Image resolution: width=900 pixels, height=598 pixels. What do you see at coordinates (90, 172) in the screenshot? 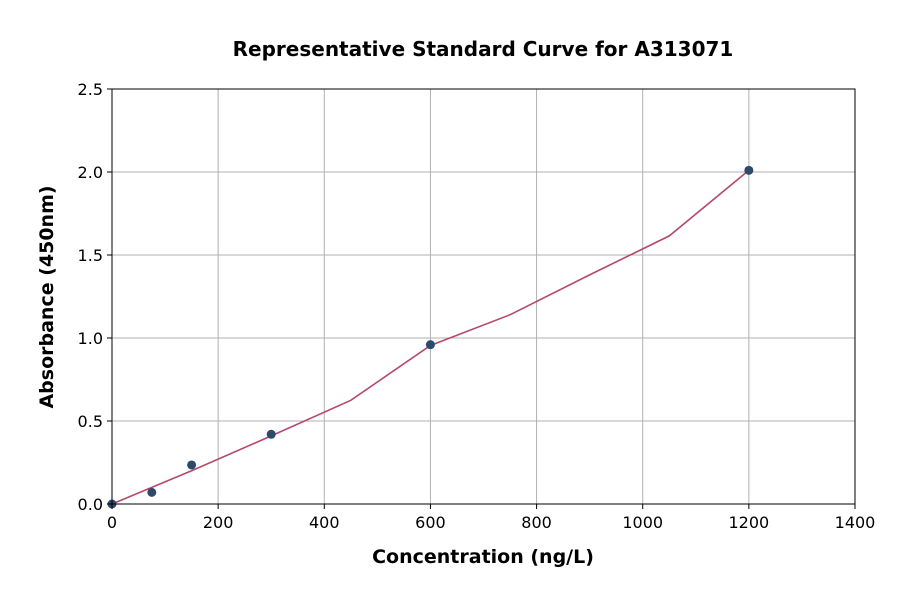
I see `y-tick-label: 2.0` at bounding box center [90, 172].